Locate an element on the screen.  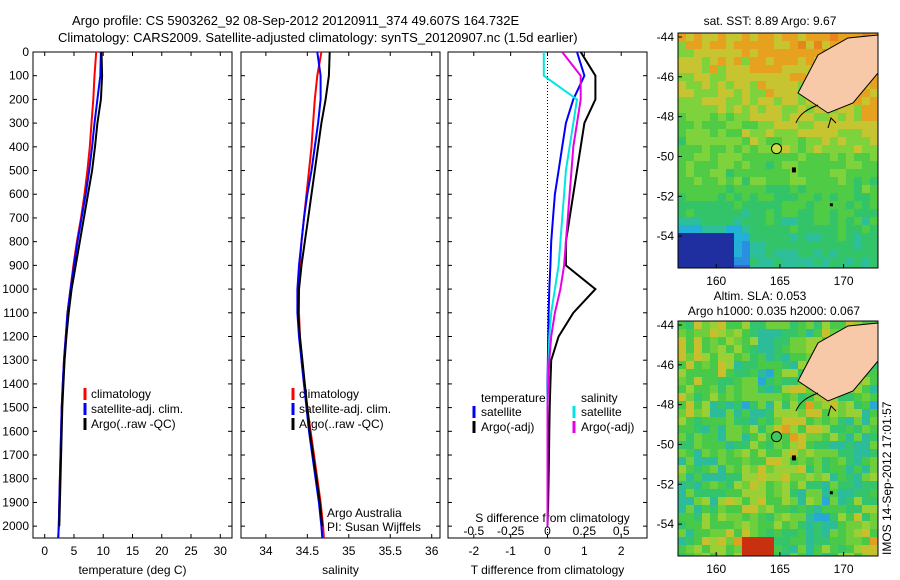
legend-label: climatology is located at coordinates (329, 394).